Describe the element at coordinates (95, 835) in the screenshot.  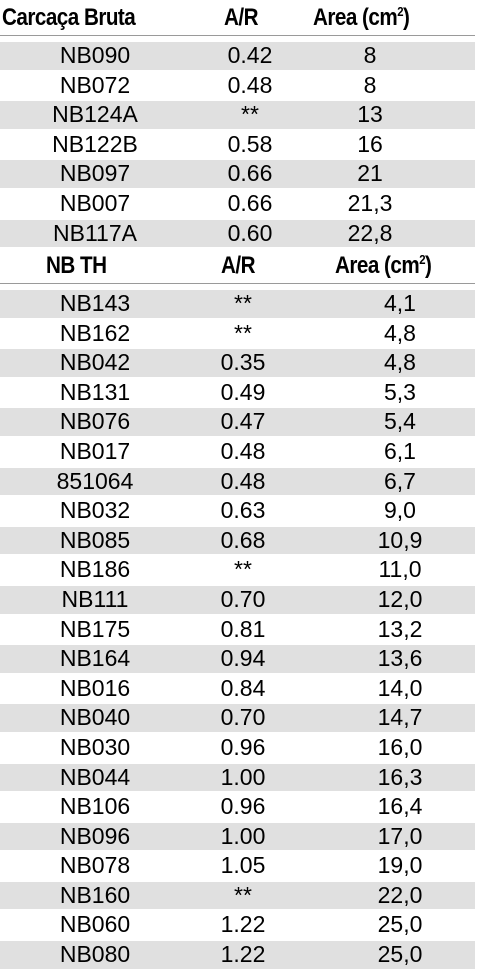
I see `part-code-cell: NB096` at that location.